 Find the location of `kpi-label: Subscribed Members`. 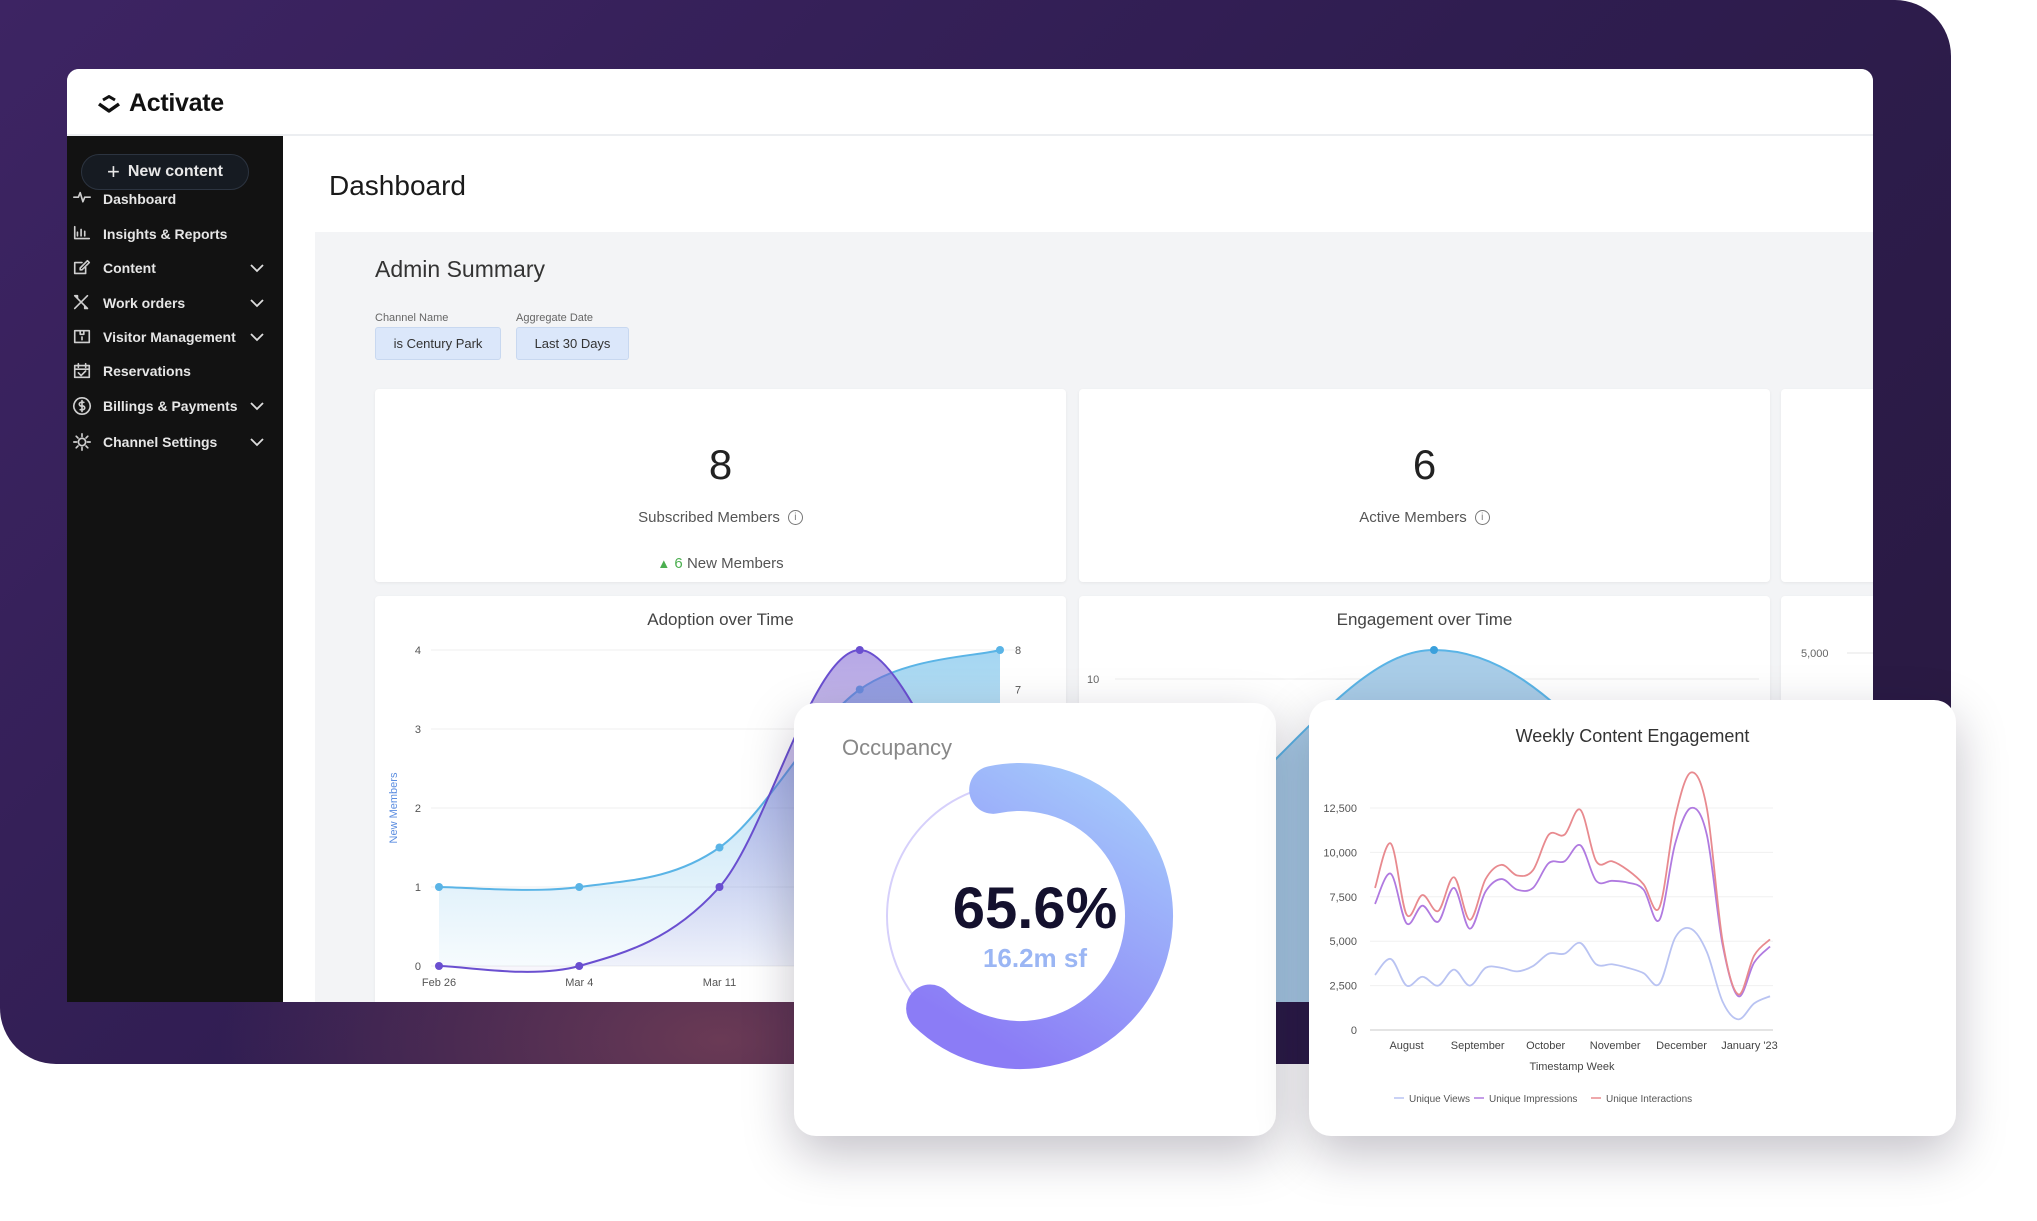

kpi-label: Subscribed Members is located at coordinates (709, 517).